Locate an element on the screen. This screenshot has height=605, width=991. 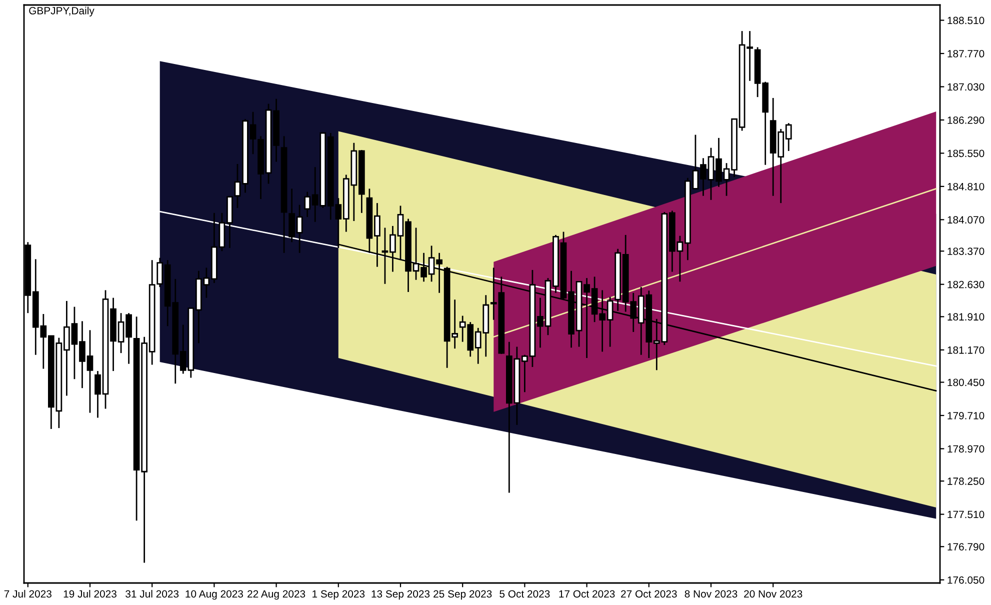
y-tick-label: 176.790 is located at coordinates (966, 546).